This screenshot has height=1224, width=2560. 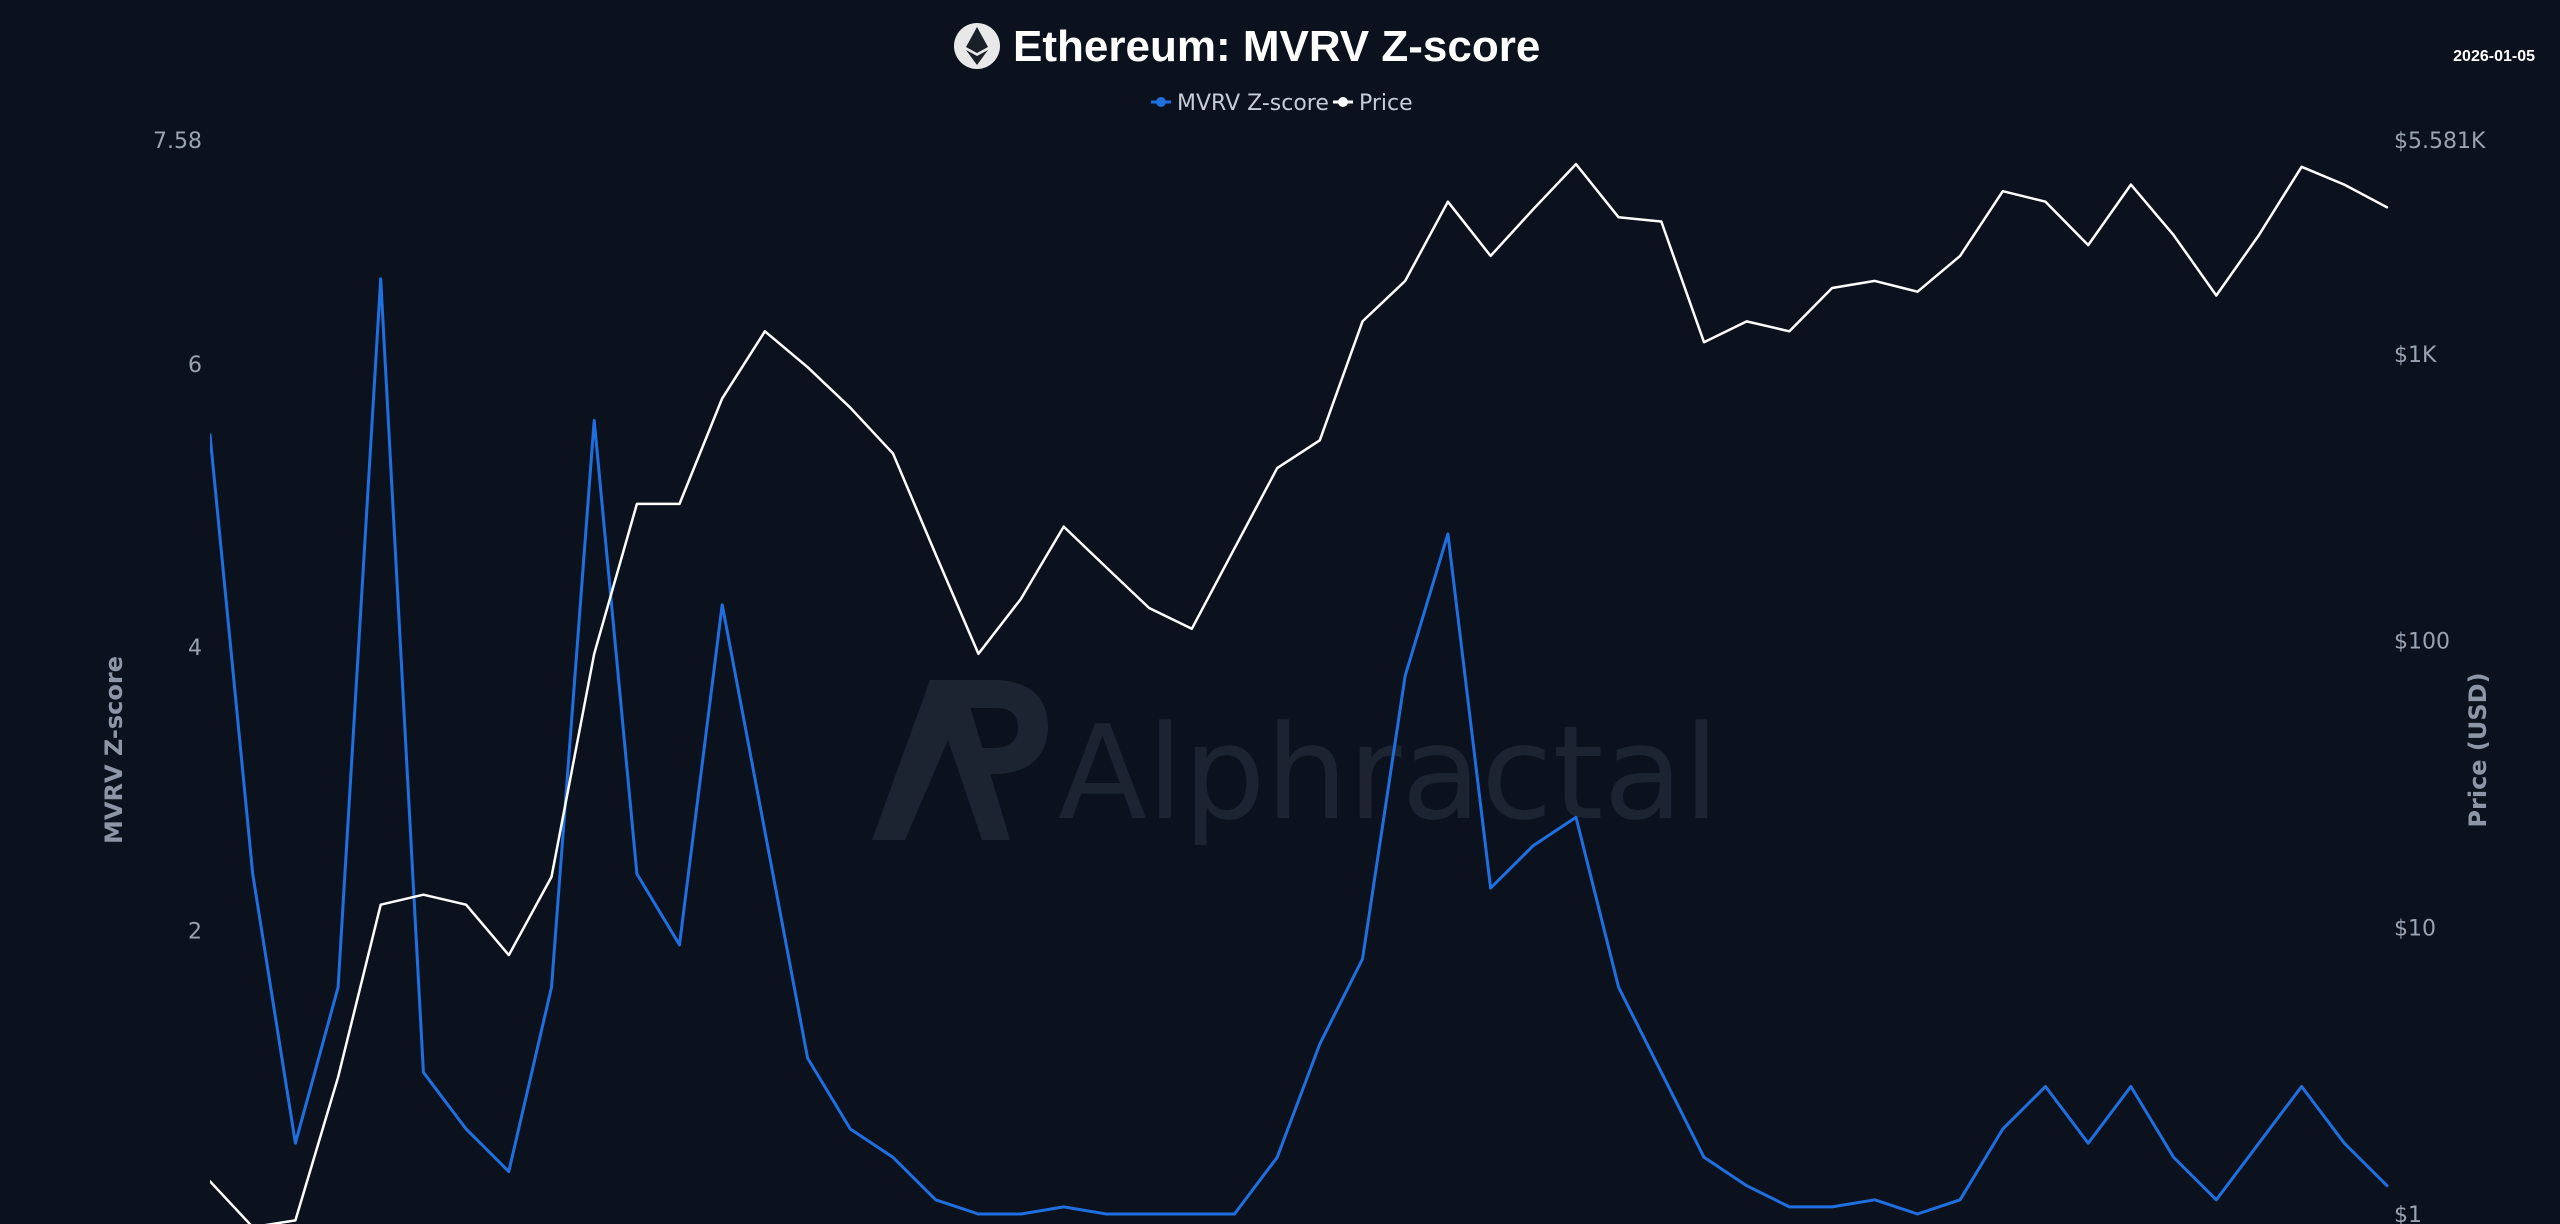 I want to click on legend-marker-price, so click(x=1343, y=102).